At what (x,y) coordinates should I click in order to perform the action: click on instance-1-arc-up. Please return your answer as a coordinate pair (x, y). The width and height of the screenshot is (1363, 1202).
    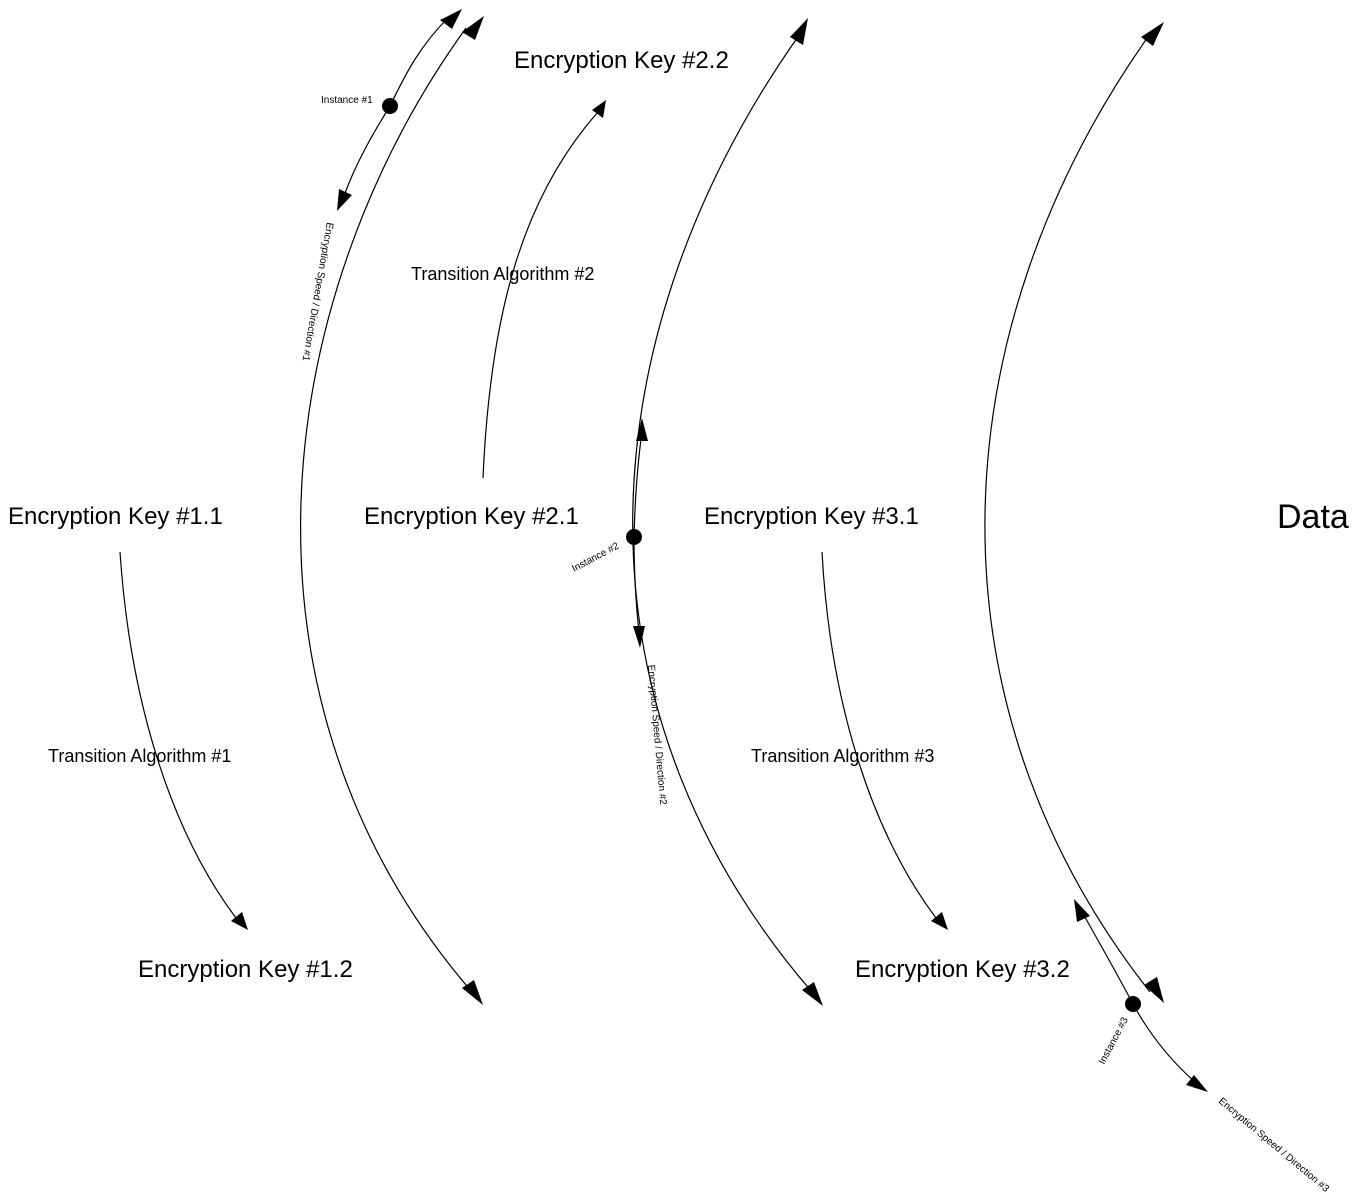
    Looking at the image, I should click on (420, 61).